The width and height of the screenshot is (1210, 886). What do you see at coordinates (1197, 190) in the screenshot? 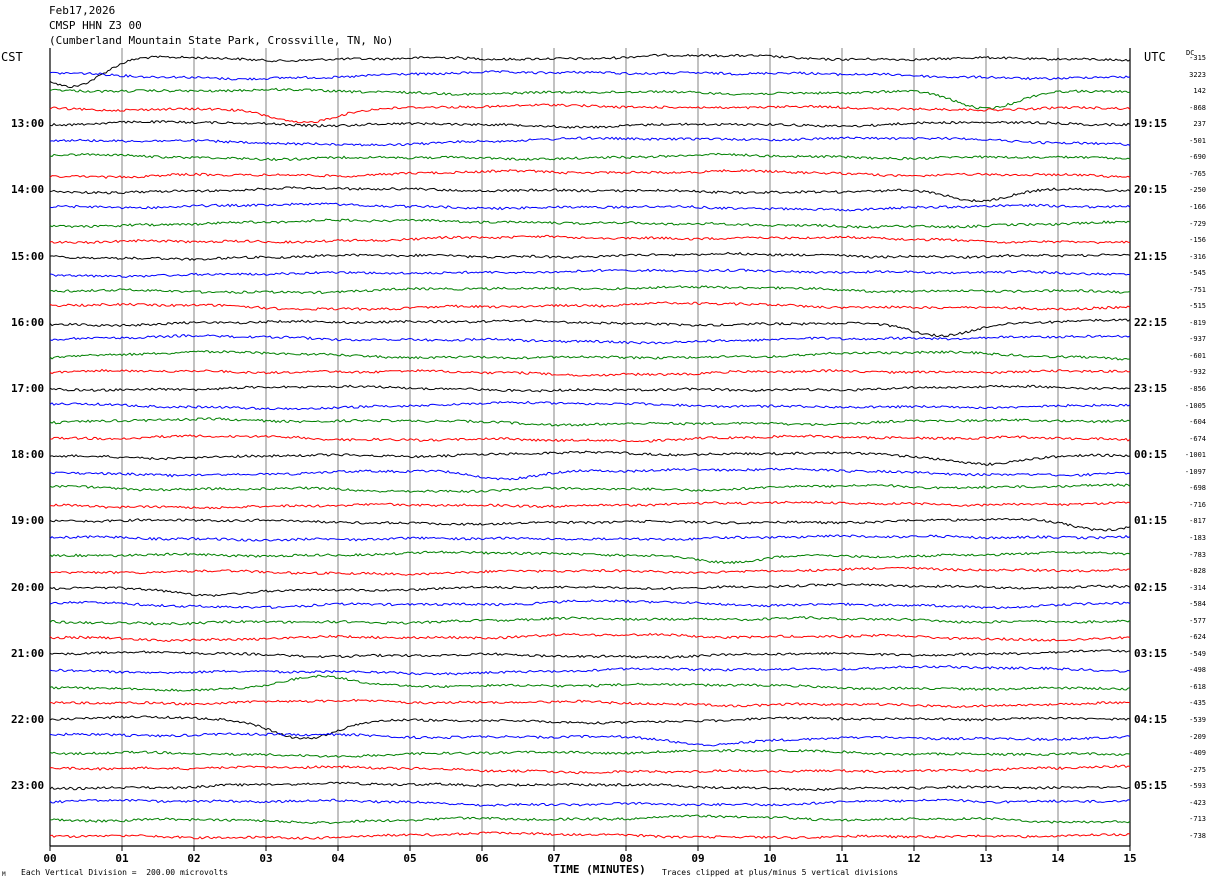
I see `dc-offset-value: -250` at bounding box center [1197, 190].